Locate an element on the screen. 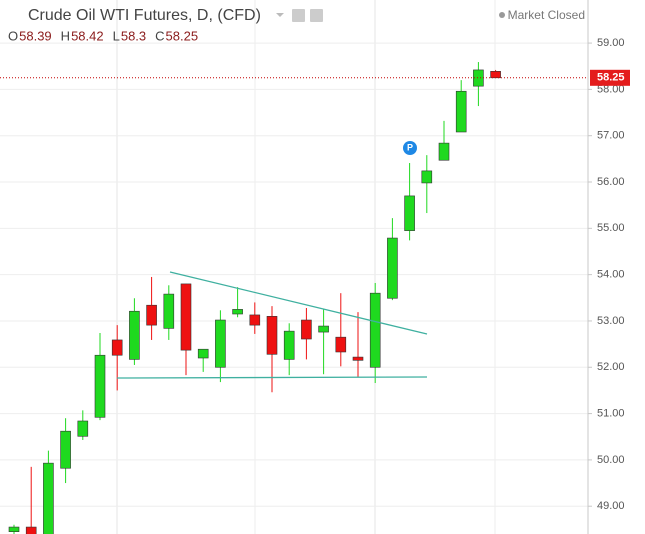  y-tick-label: 57.00 is located at coordinates (611, 136).